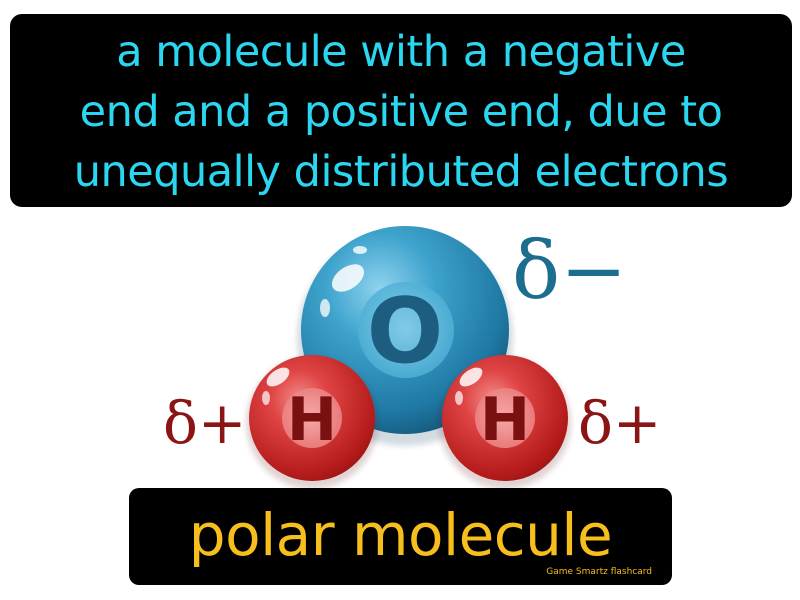 The image size is (800, 600). I want to click on definition-line: unequally distributed electrons, so click(401, 171).